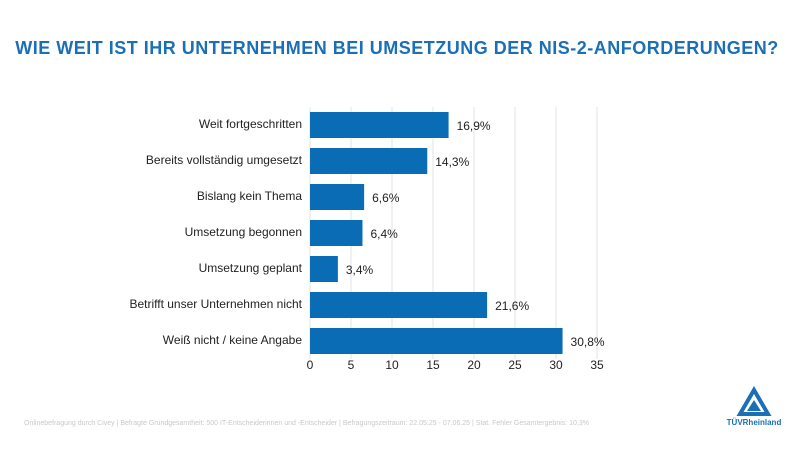 The image size is (800, 450). What do you see at coordinates (224, 160) in the screenshot?
I see `y-tick-label: Bereits vollständig umgesetzt` at bounding box center [224, 160].